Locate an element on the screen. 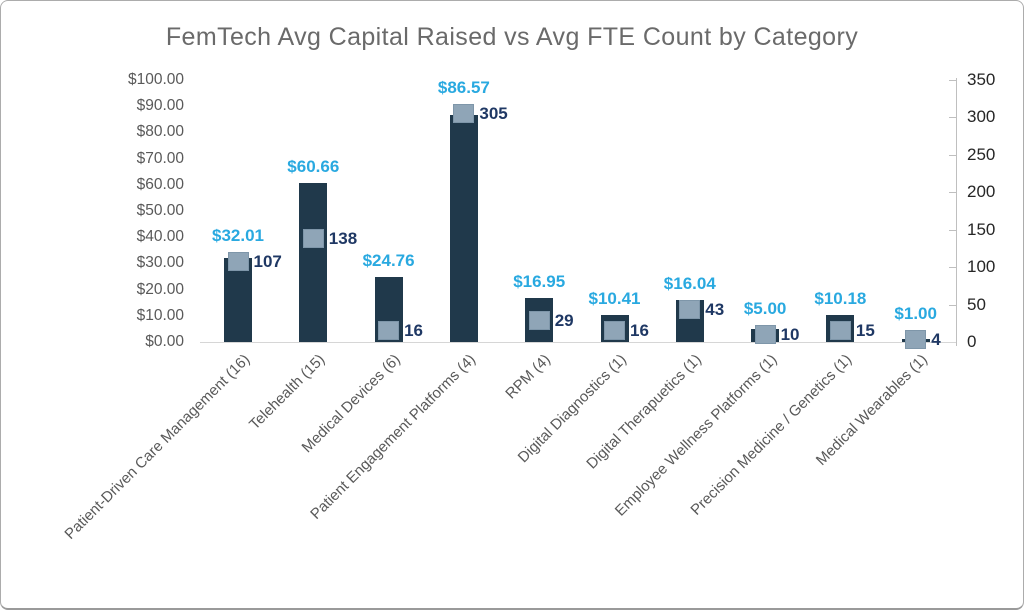 Image resolution: width=1024 pixels, height=610 pixels. left-axis-tick-label: $10.00 is located at coordinates (160, 315).